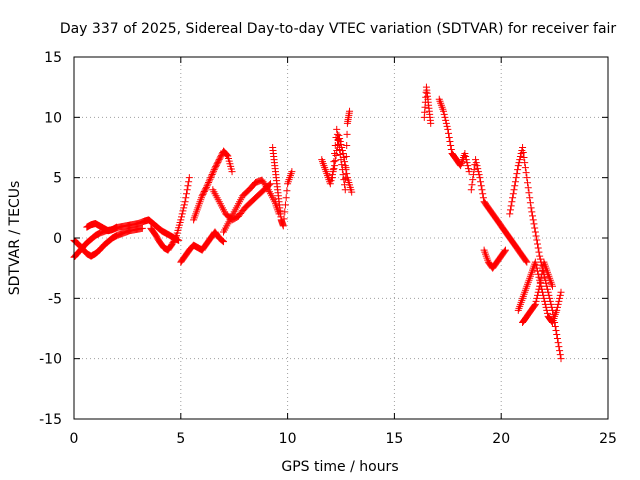 This screenshot has width=640, height=480. Describe the element at coordinates (57, 179) in the screenshot. I see `y-tick-label: 5` at that location.